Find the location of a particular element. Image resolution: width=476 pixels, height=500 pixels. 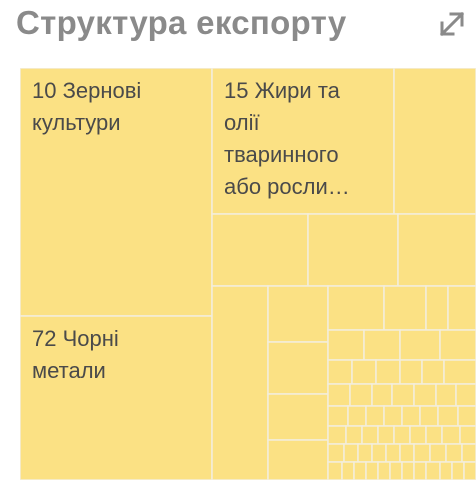

expand-icon is located at coordinates (452, 24).